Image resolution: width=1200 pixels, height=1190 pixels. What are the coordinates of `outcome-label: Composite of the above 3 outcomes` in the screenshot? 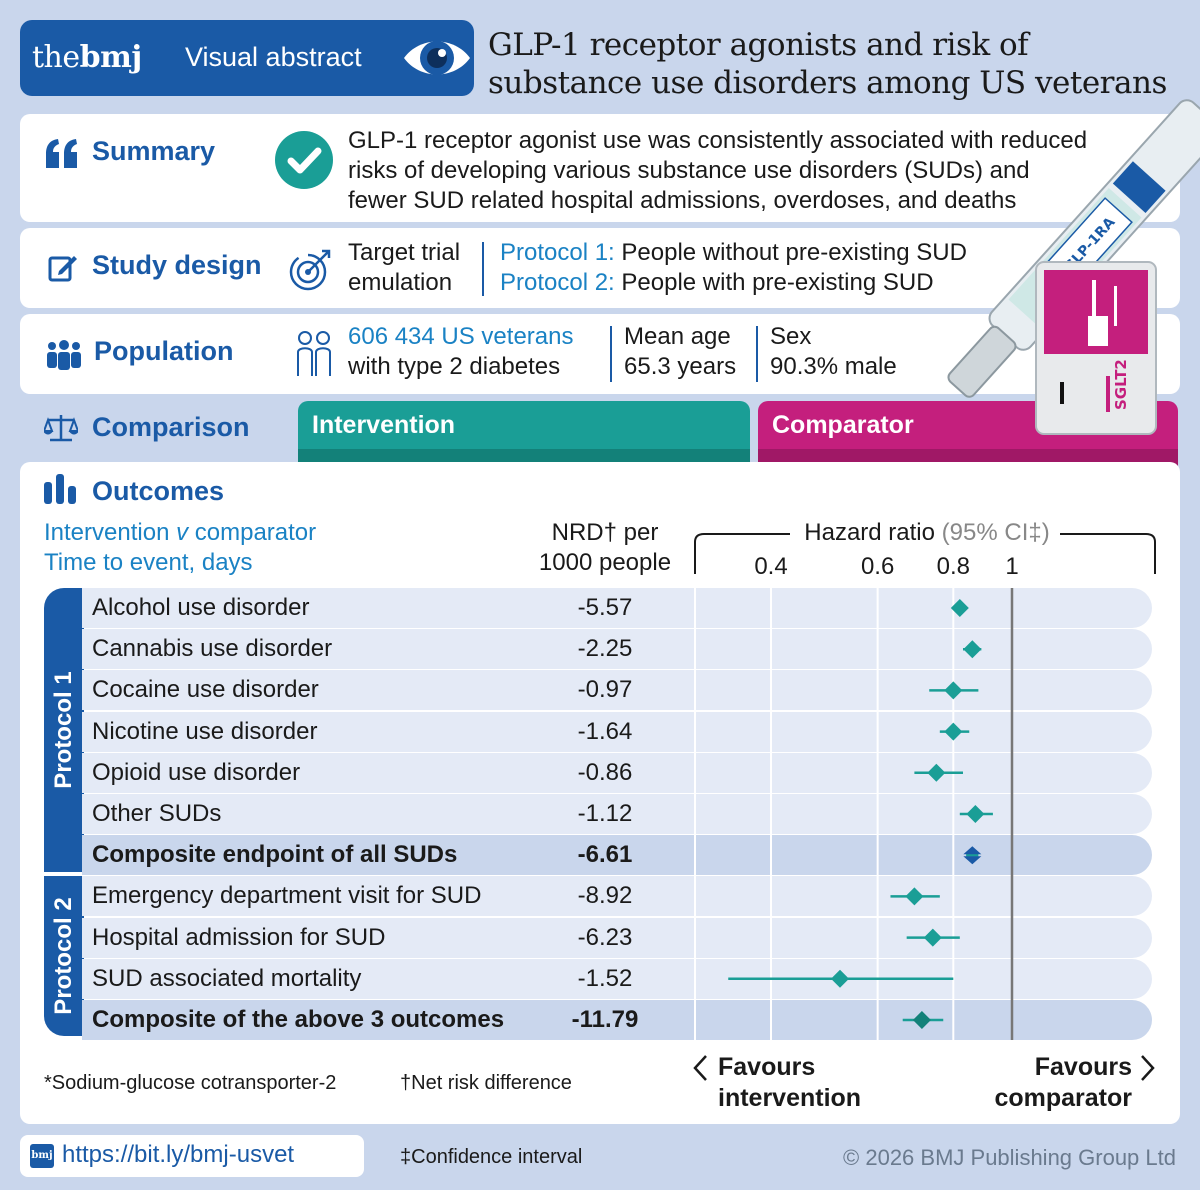 It's located at (298, 1019).